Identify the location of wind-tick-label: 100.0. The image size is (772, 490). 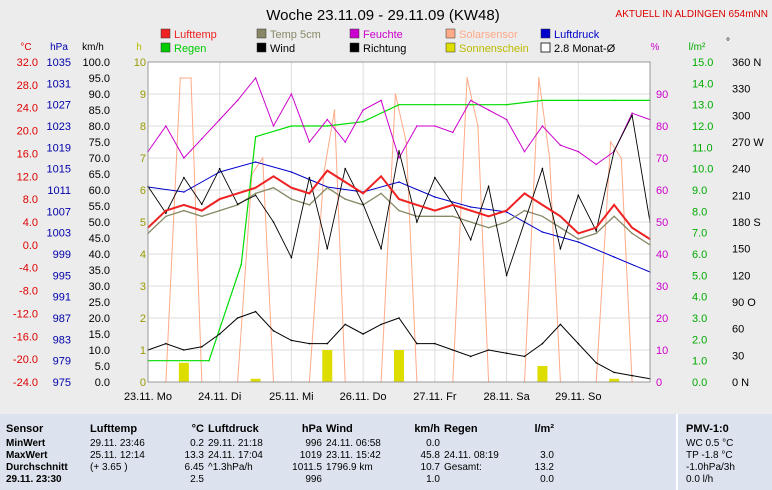
(96, 63).